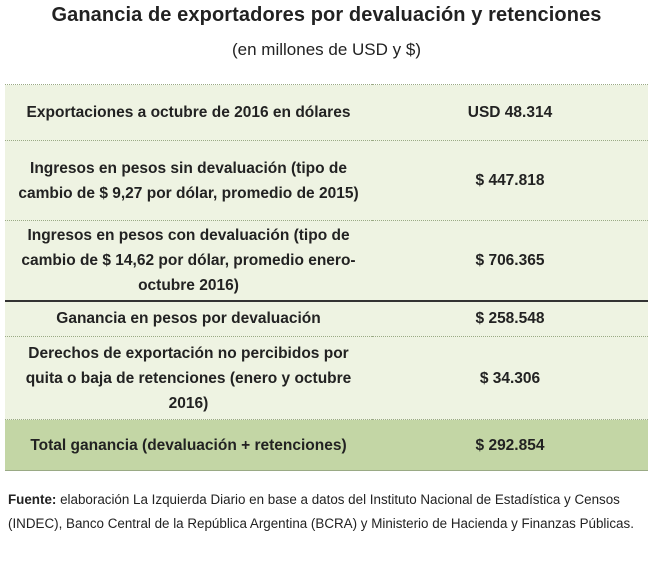 The height and width of the screenshot is (563, 653). What do you see at coordinates (510, 112) in the screenshot?
I see `row-value: USD 48.314` at bounding box center [510, 112].